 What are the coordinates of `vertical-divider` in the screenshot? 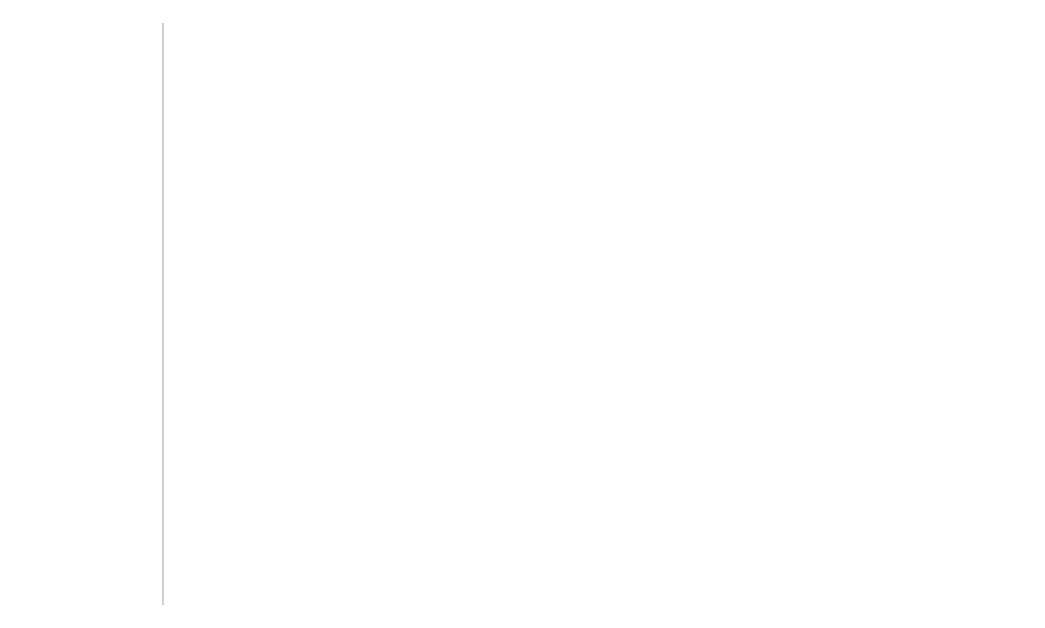 It's located at (163, 314).